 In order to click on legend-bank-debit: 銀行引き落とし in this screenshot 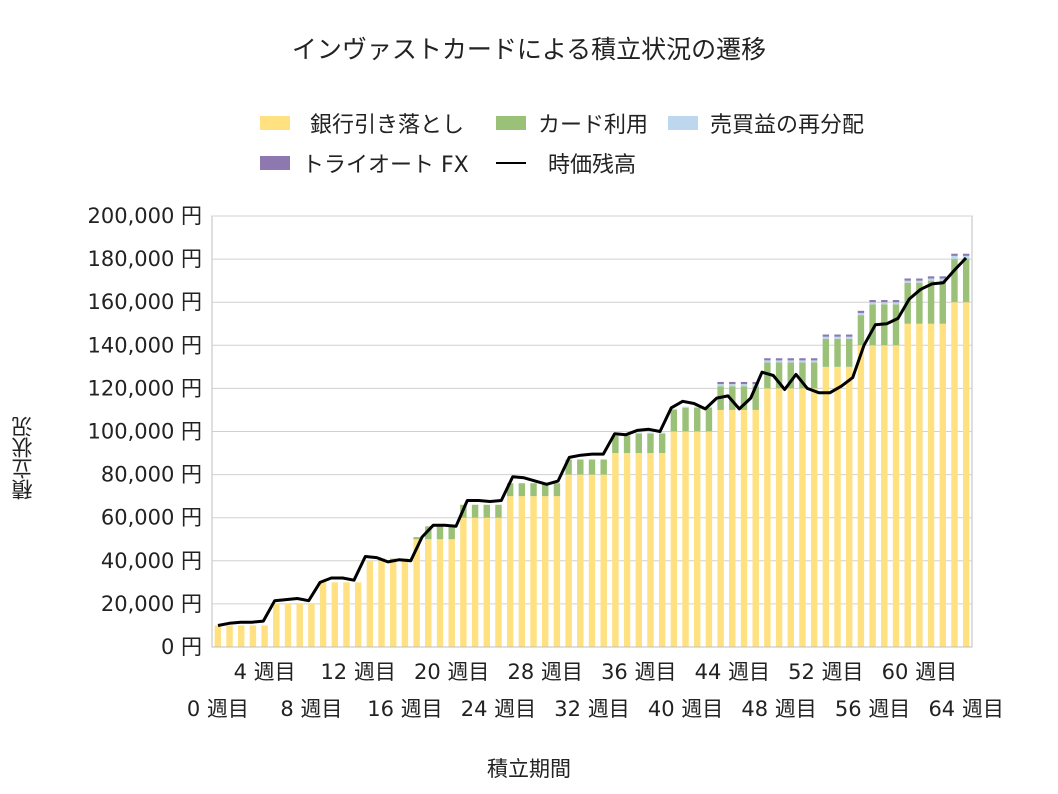, I will do `click(362, 123)`.